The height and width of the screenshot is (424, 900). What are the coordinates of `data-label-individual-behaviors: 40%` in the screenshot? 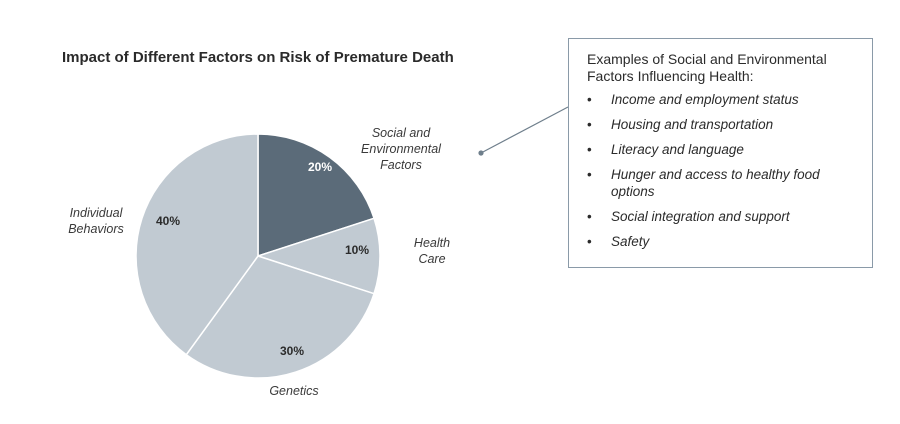 It's located at (168, 221).